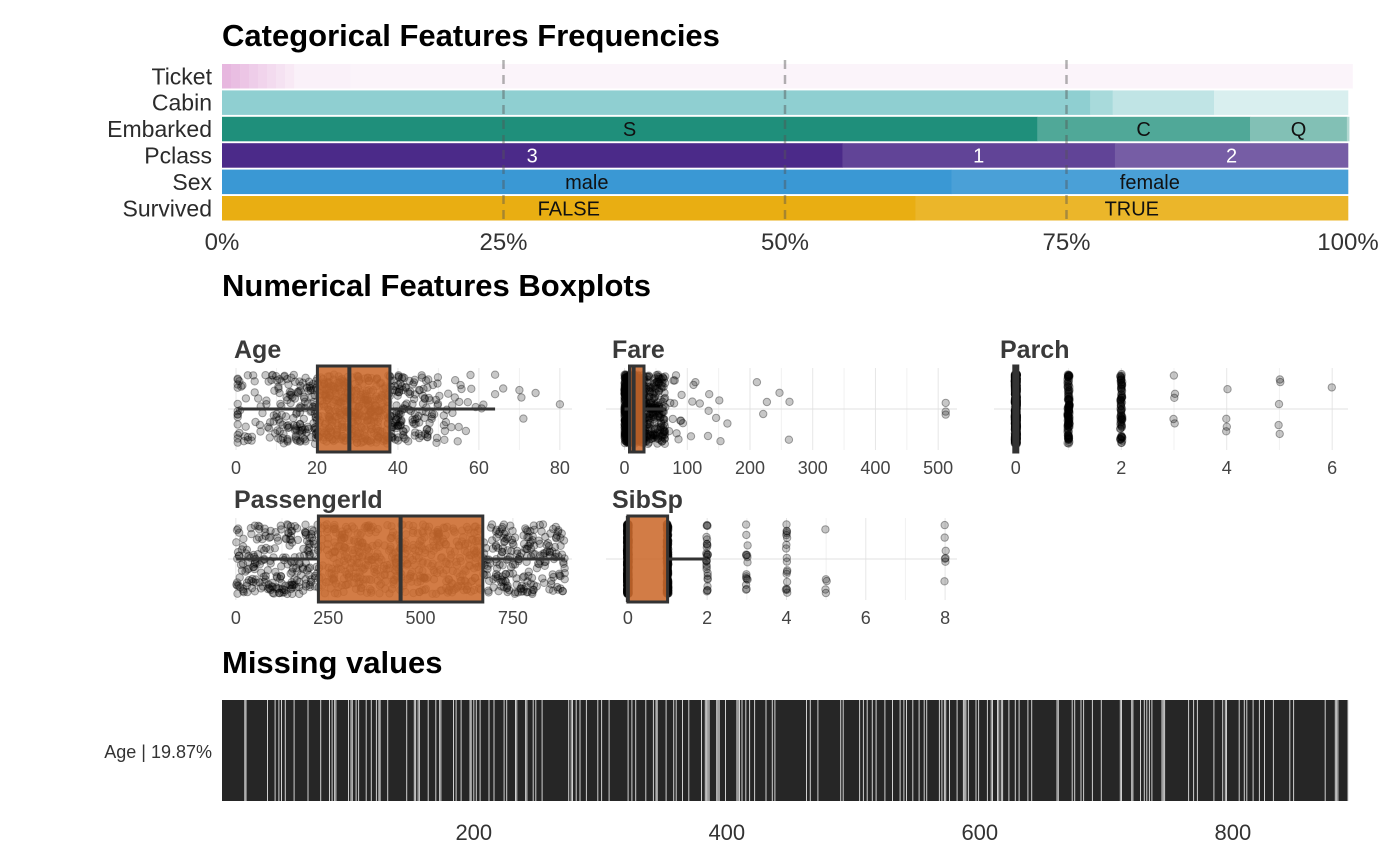 The image size is (1400, 866). I want to click on feature-label: Ticket, so click(182, 76).